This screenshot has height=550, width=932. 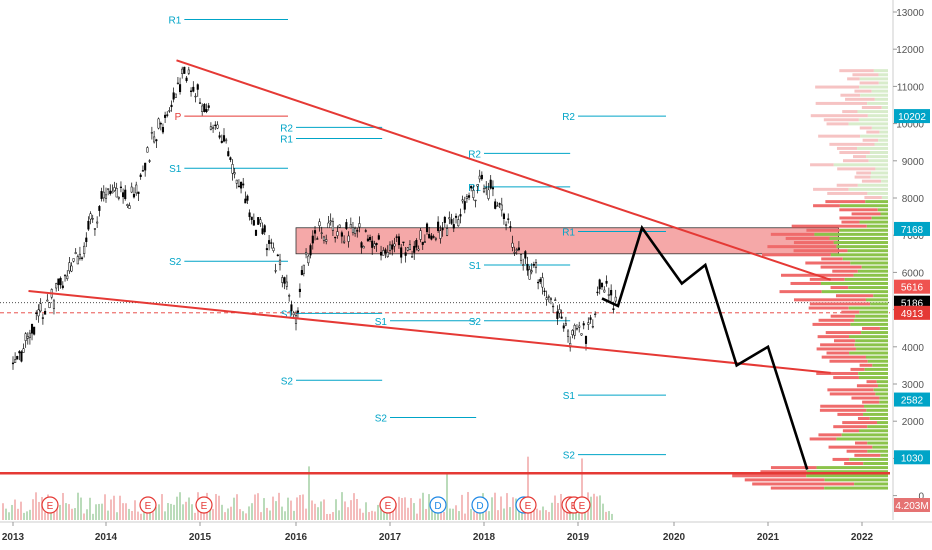 I want to click on pivot-label-r1: R1, so click(x=474, y=188).